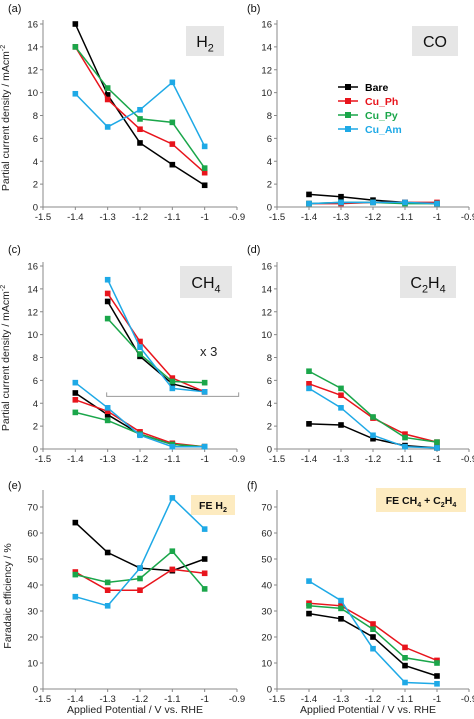 This screenshot has height=719, width=474. Describe the element at coordinates (155, 336) in the screenshot. I see `scaled-series-line-cu_am` at that location.